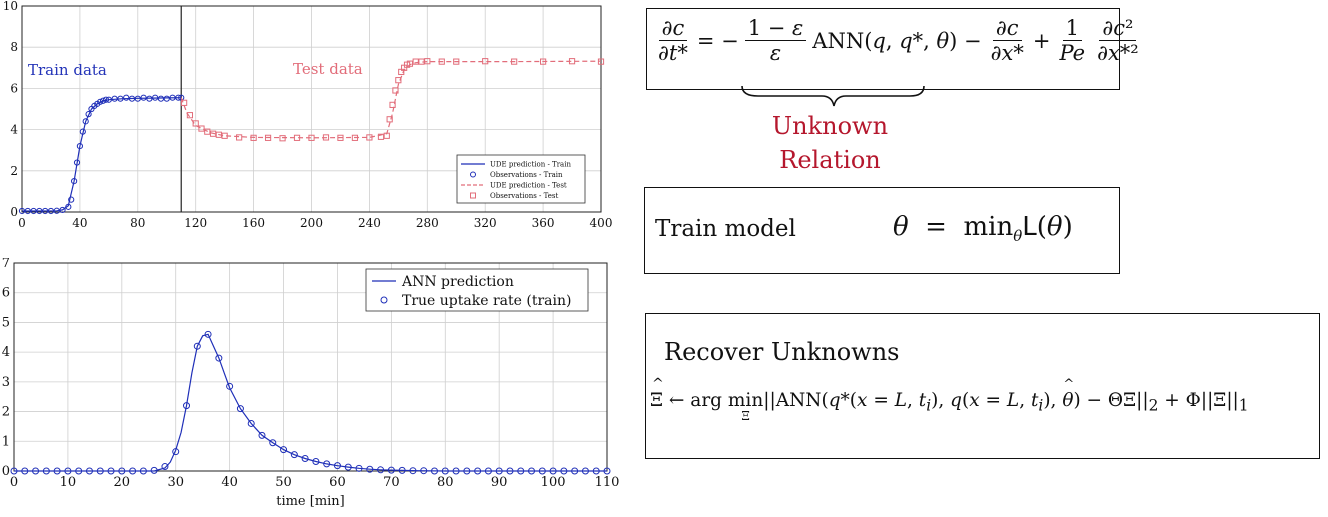  What do you see at coordinates (6, 352) in the screenshot?
I see `y-tick-label: 4` at bounding box center [6, 352].